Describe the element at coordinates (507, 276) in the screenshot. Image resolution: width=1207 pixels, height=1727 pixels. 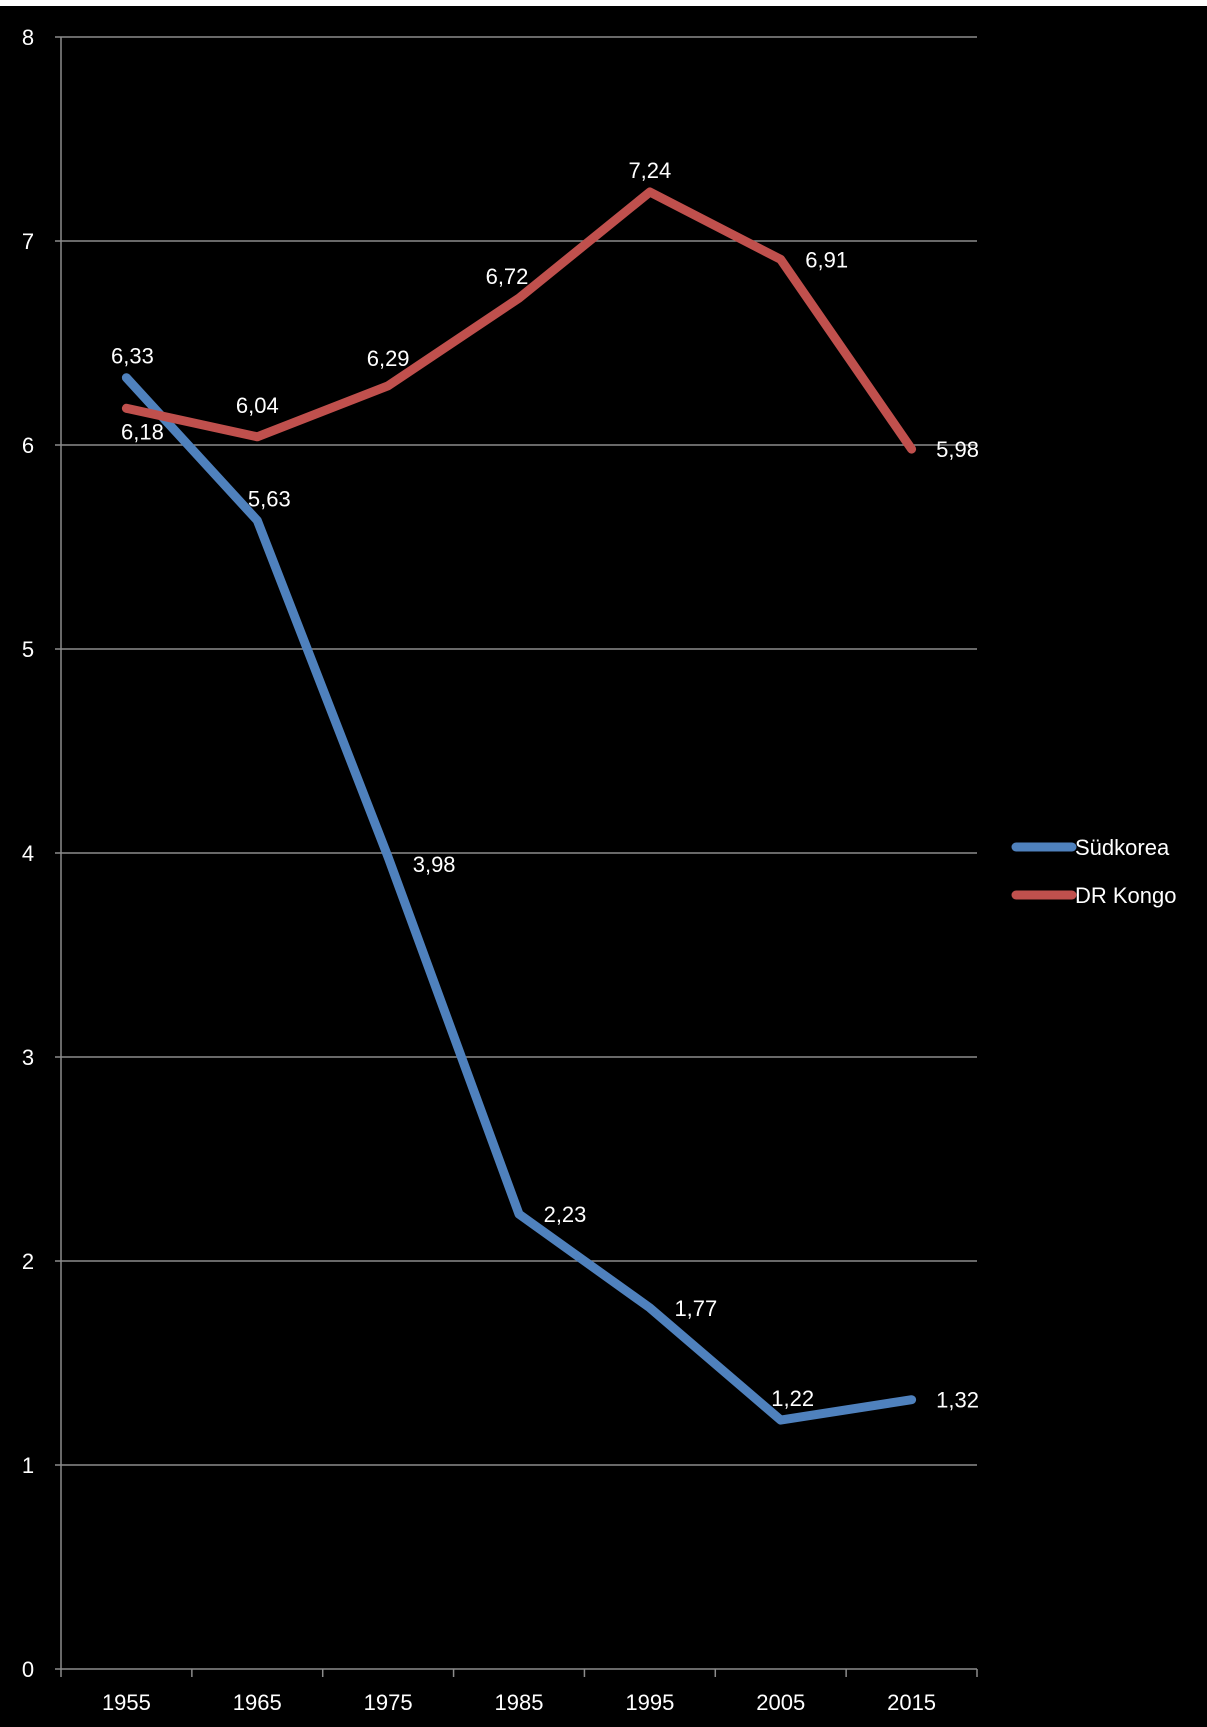
I see `data-label: 6,72` at that location.